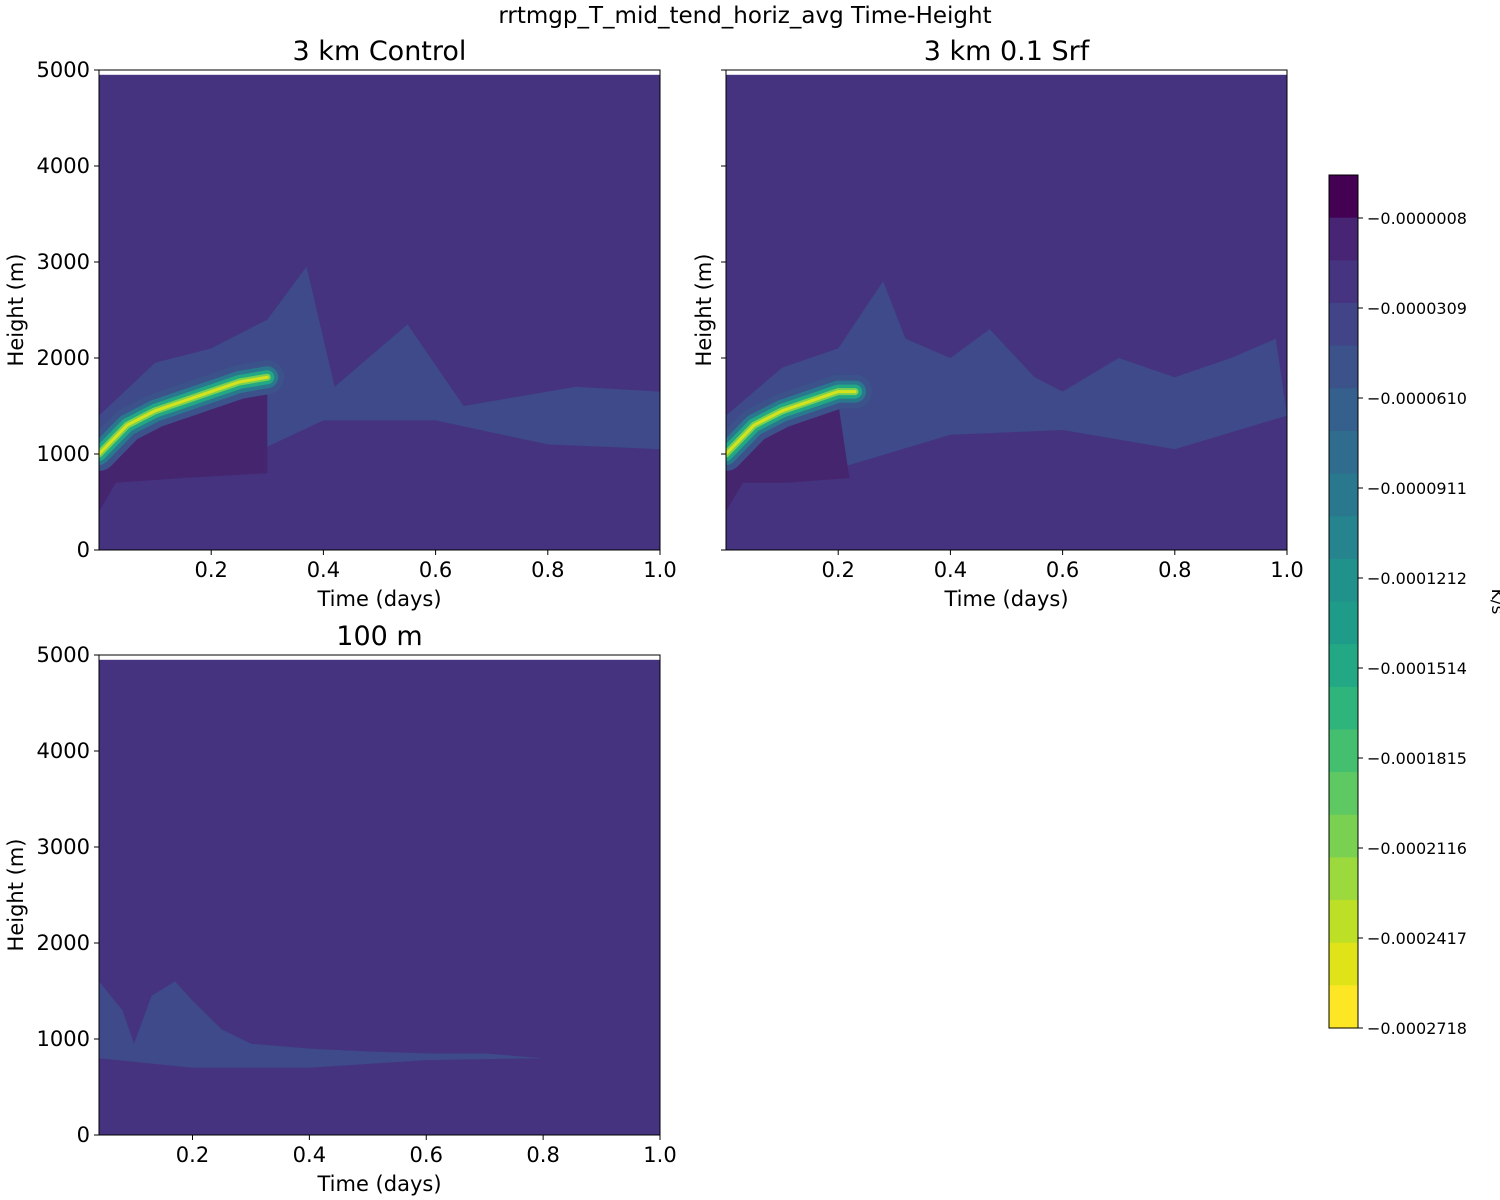 This screenshot has width=1500, height=1200. Describe the element at coordinates (1417, 668) in the screenshot. I see `colorbar-tick-label: −0.0001514` at that location.